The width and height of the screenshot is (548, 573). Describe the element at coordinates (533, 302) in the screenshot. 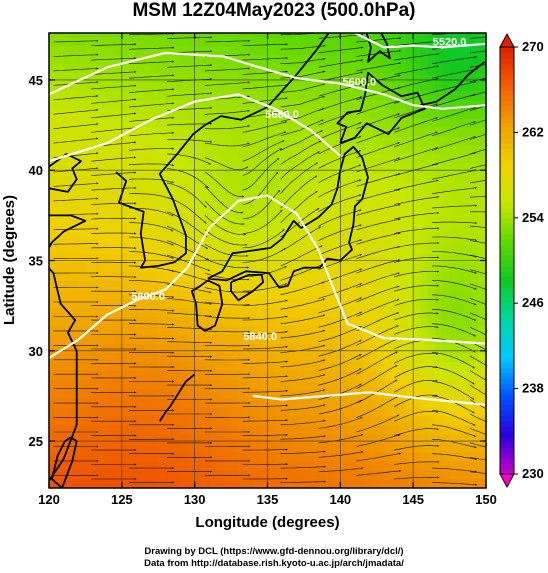

I see `colorbar-tick-label: 246` at that location.